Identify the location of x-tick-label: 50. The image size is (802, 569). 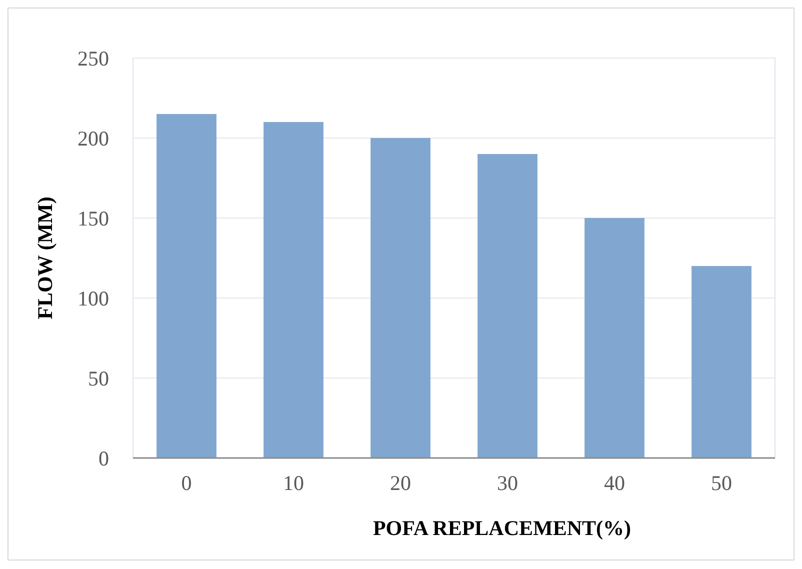
(721, 483).